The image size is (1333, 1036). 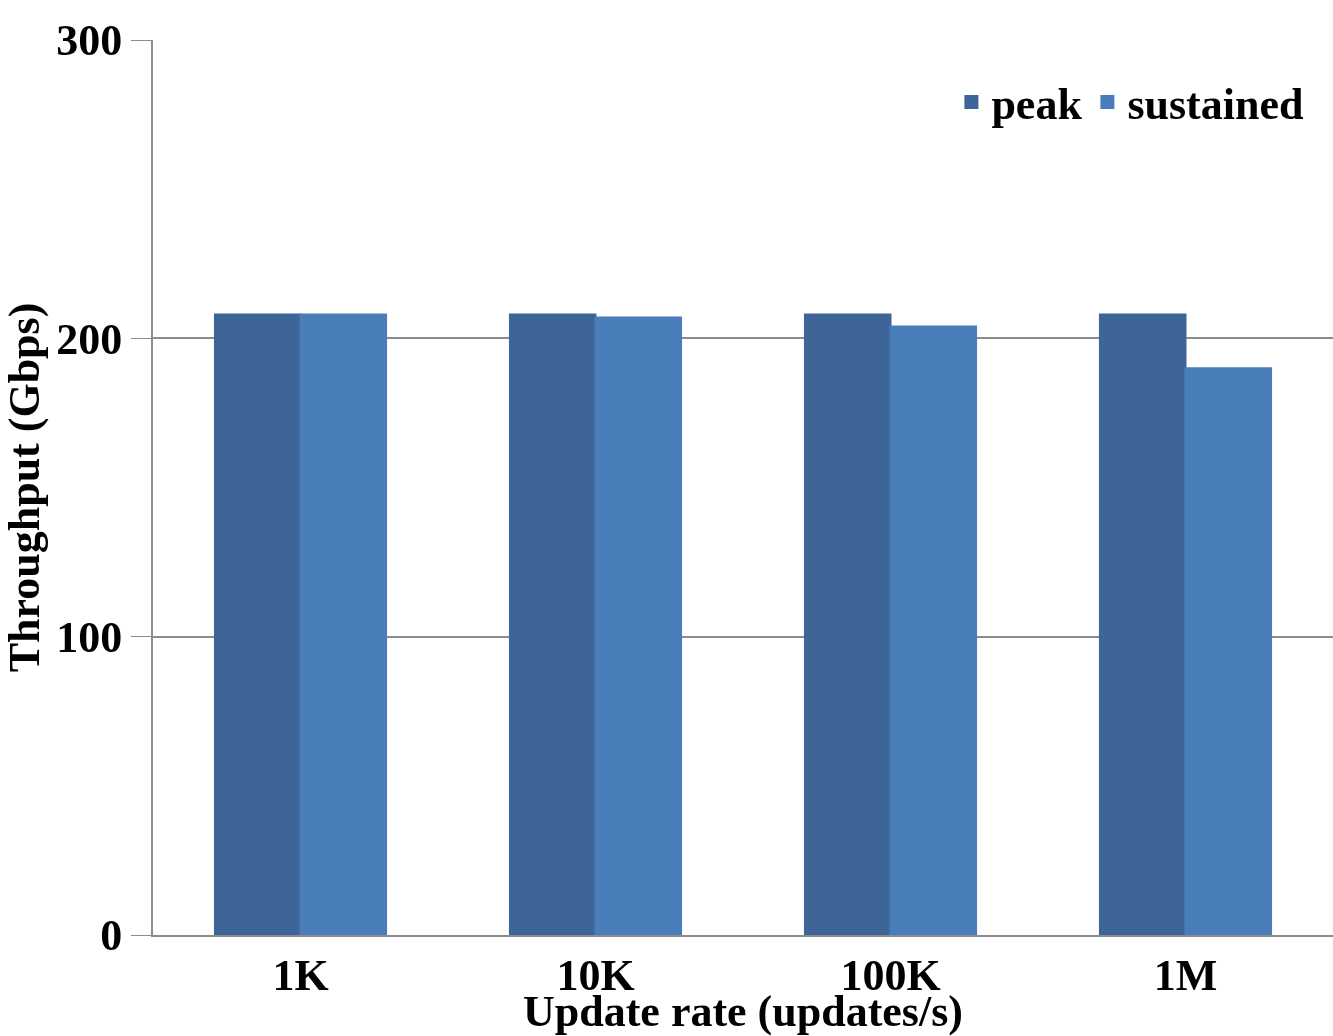 What do you see at coordinates (300, 975) in the screenshot?
I see `x-tick-label: 1K` at bounding box center [300, 975].